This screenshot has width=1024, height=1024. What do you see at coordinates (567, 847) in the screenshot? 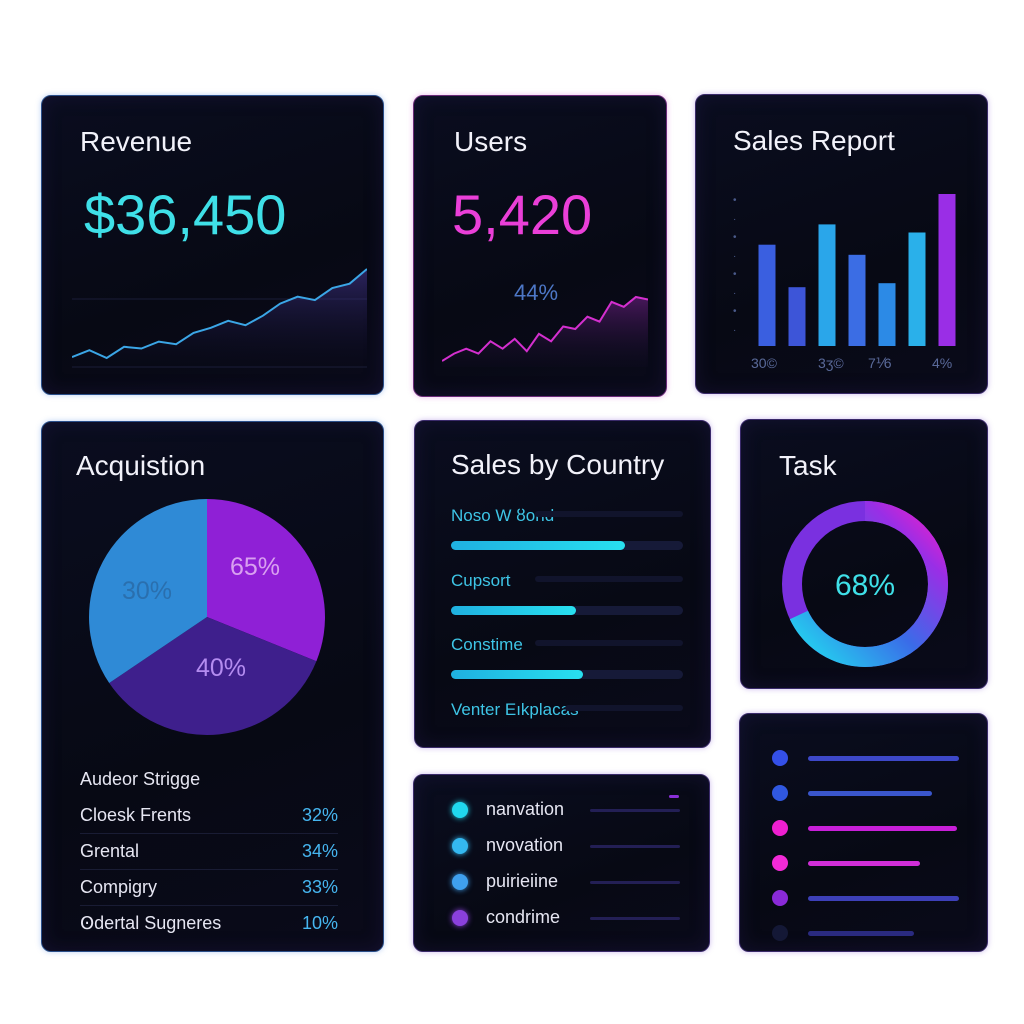
I see `legend-item: nvovation` at bounding box center [567, 847].